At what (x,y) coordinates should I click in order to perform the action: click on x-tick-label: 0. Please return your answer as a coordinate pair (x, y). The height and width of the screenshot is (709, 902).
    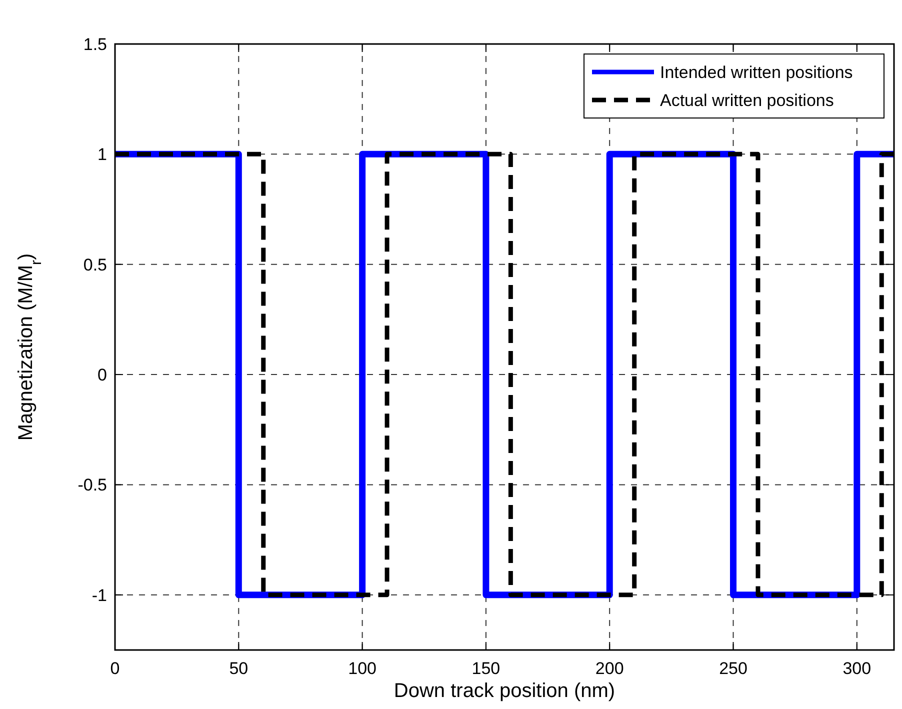
    Looking at the image, I should click on (115, 668).